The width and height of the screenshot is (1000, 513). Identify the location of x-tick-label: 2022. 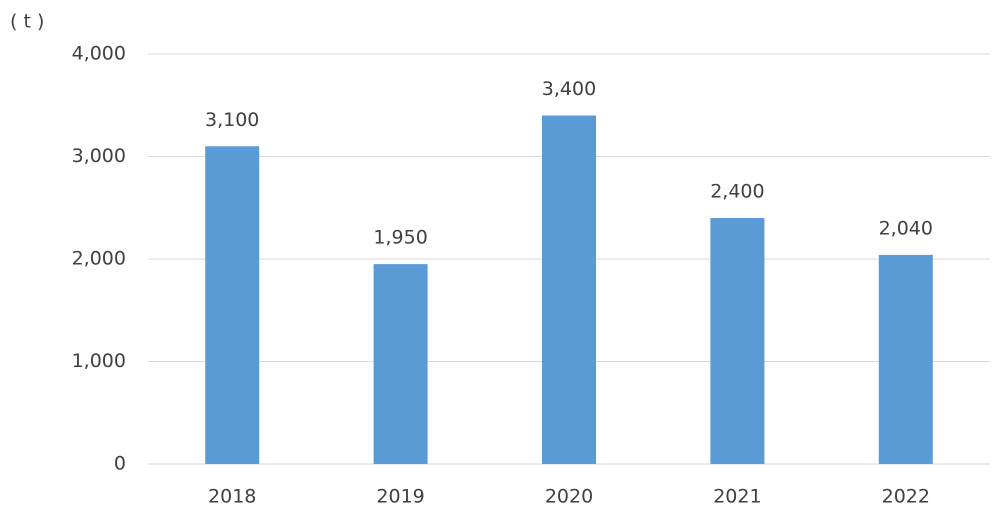
(906, 497).